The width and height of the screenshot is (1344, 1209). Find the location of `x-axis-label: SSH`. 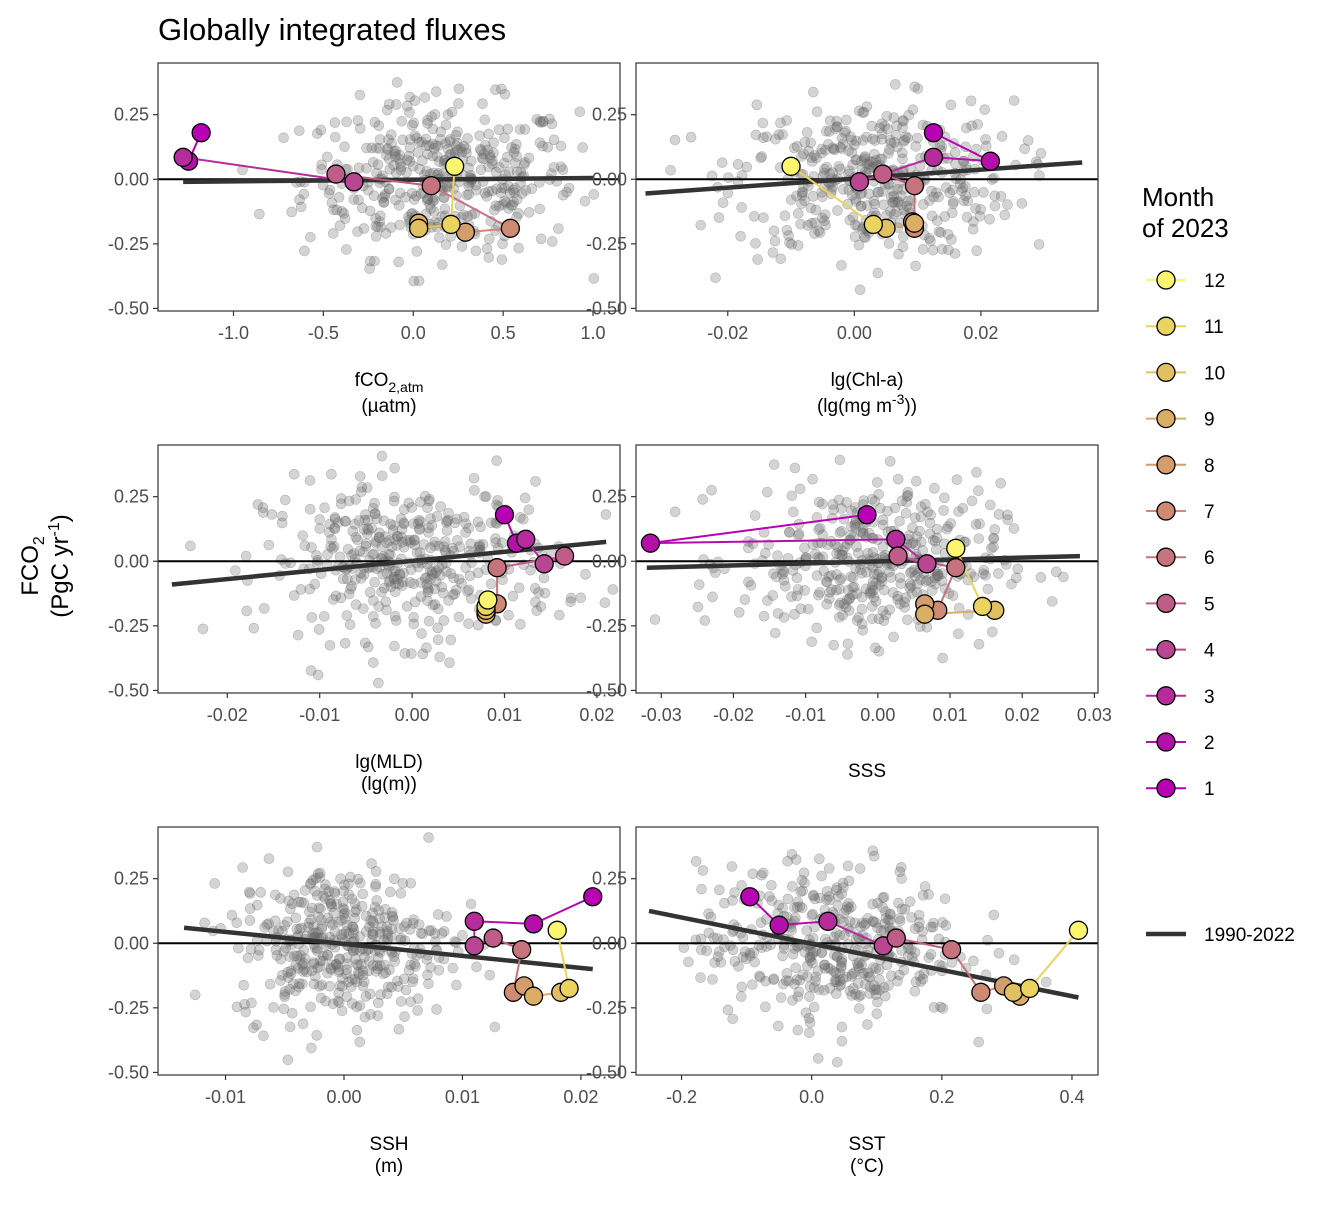

x-axis-label: SSH is located at coordinates (388, 1144).